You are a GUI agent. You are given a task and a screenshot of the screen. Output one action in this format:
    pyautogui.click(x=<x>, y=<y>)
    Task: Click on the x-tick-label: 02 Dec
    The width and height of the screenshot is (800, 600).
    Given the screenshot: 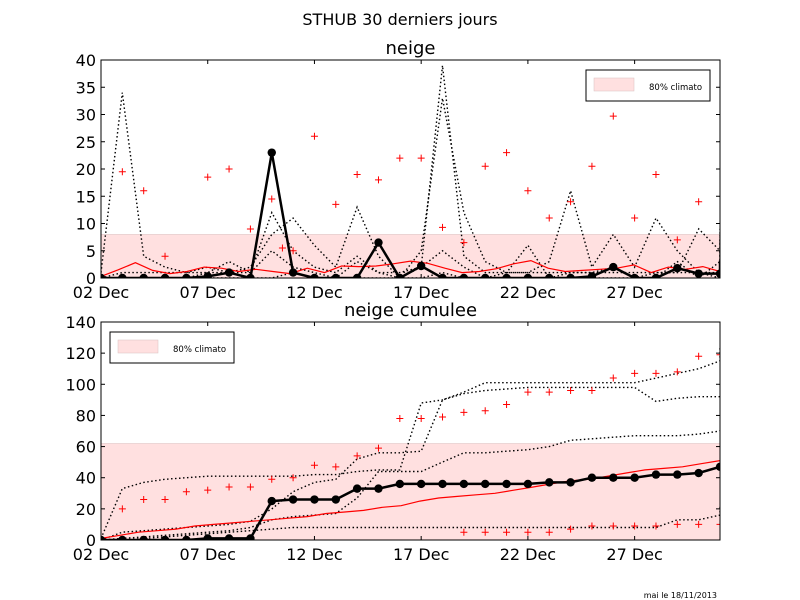 What is the action you would take?
    pyautogui.click(x=101, y=554)
    